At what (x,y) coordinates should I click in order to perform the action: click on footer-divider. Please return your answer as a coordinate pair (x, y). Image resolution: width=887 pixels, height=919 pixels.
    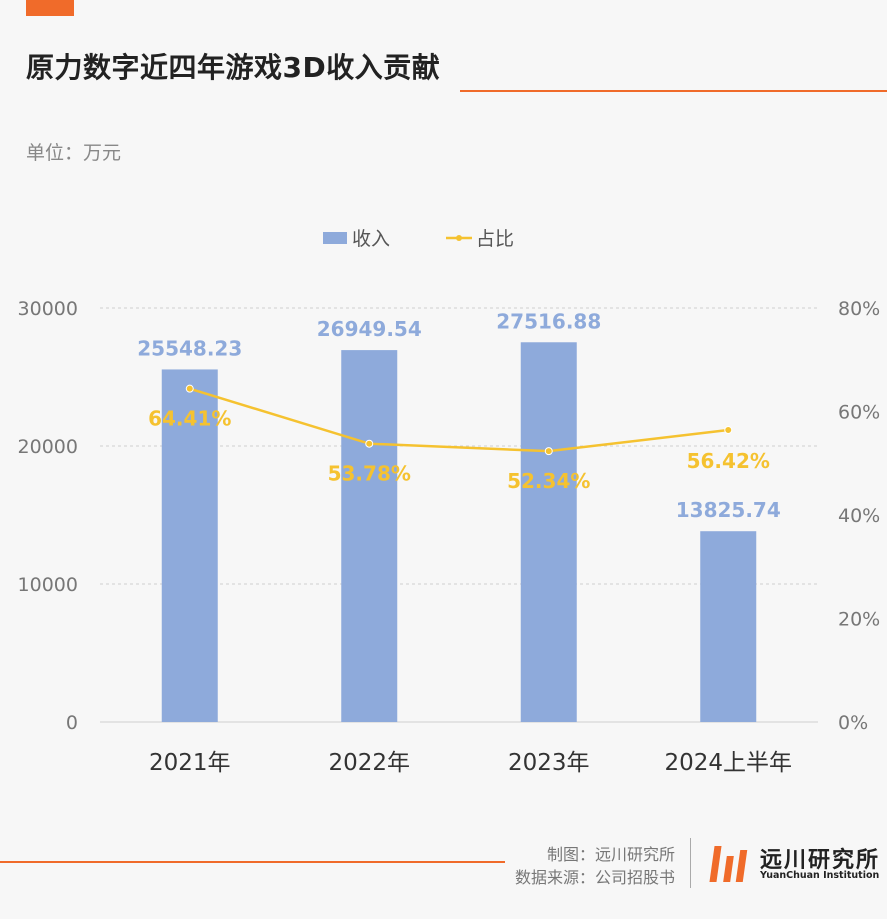
    Looking at the image, I should click on (690, 863).